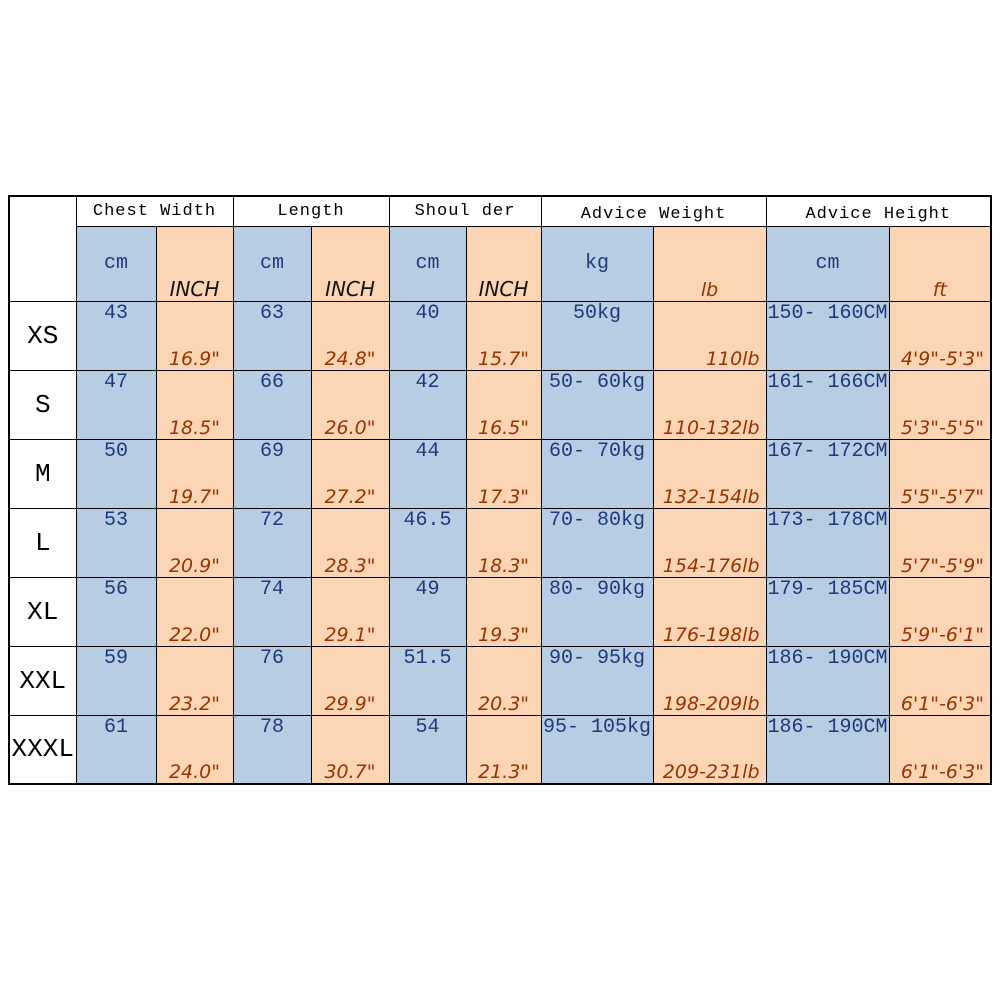 This screenshot has height=1000, width=1000. Describe the element at coordinates (940, 263) in the screenshot. I see `unit-height-ft: ft` at that location.